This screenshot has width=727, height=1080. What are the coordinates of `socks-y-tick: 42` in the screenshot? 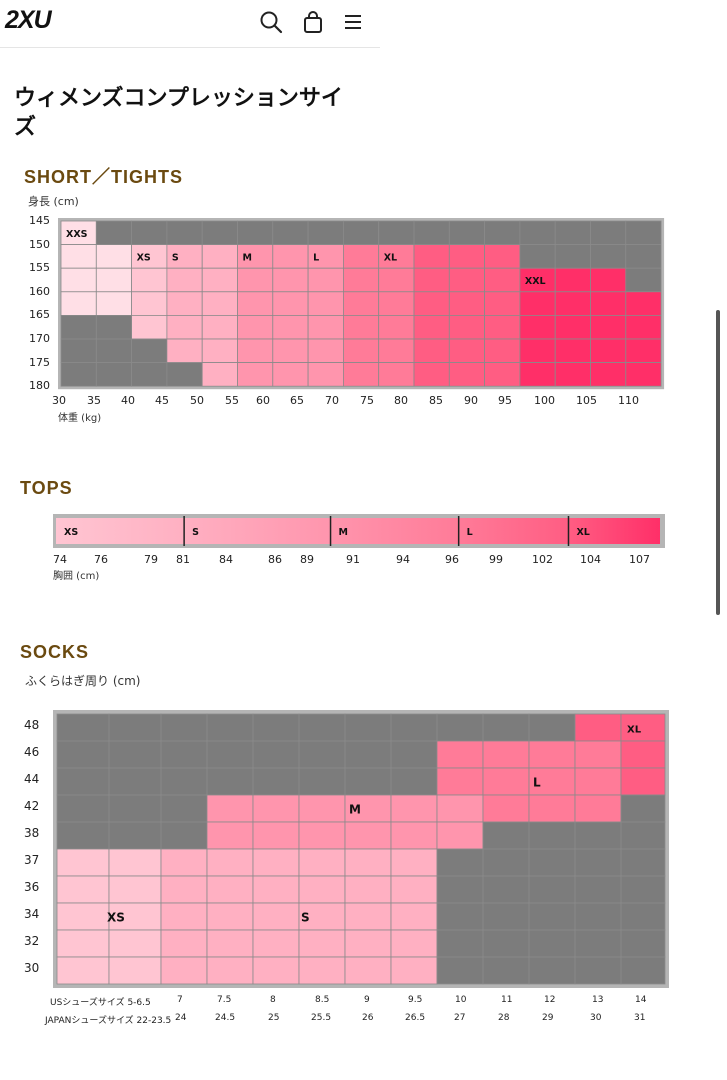 It's located at (32, 806).